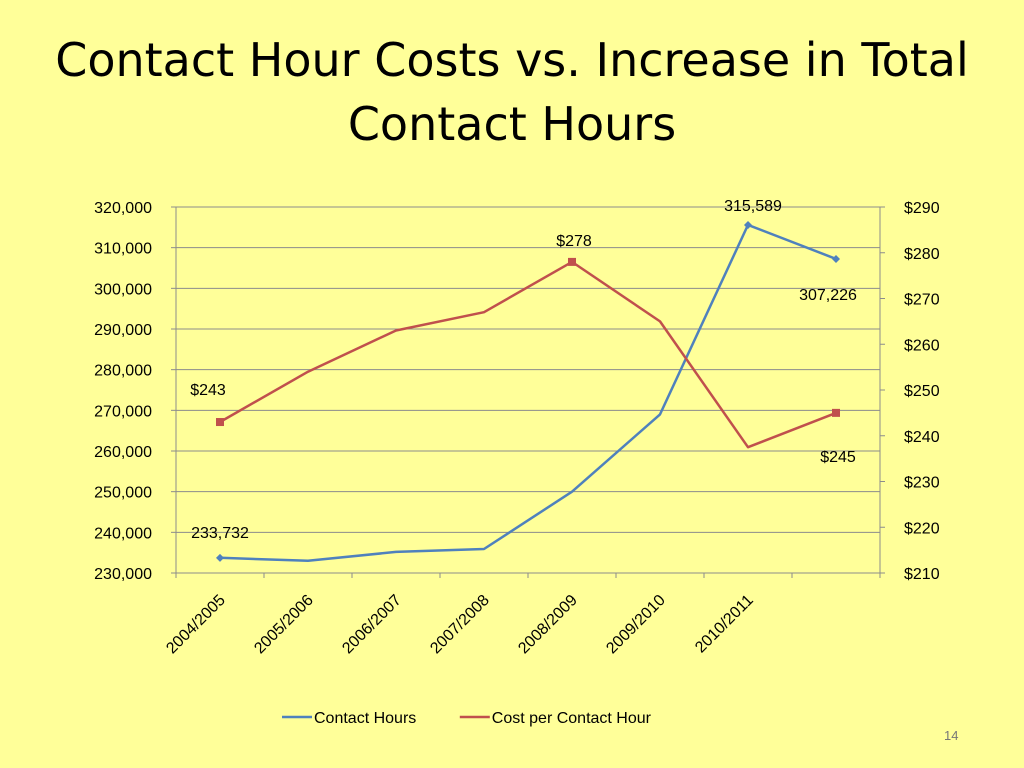  Describe the element at coordinates (922, 483) in the screenshot. I see `right-tick-label: $230` at that location.